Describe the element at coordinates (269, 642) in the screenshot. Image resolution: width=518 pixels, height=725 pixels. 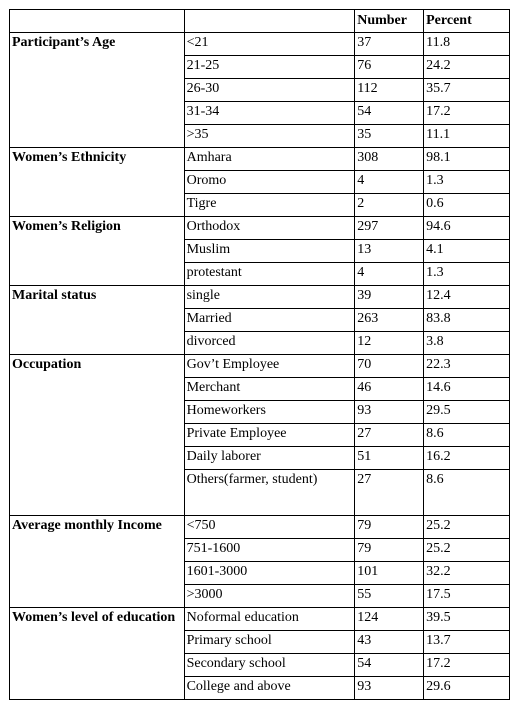
I see `category-cell: Primary school` at that location.